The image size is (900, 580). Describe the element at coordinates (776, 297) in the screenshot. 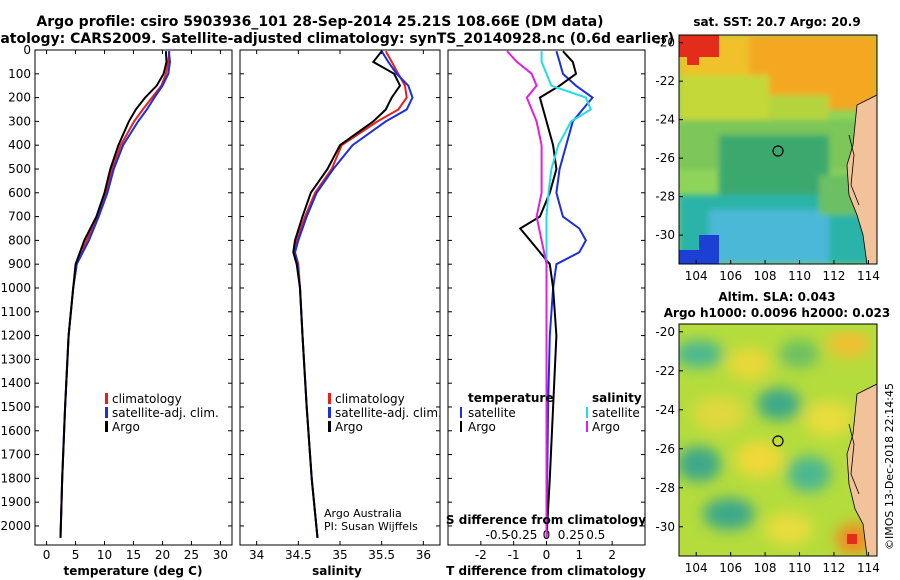

I see `sla-map-title: Altim. SLA: 0.043` at that location.